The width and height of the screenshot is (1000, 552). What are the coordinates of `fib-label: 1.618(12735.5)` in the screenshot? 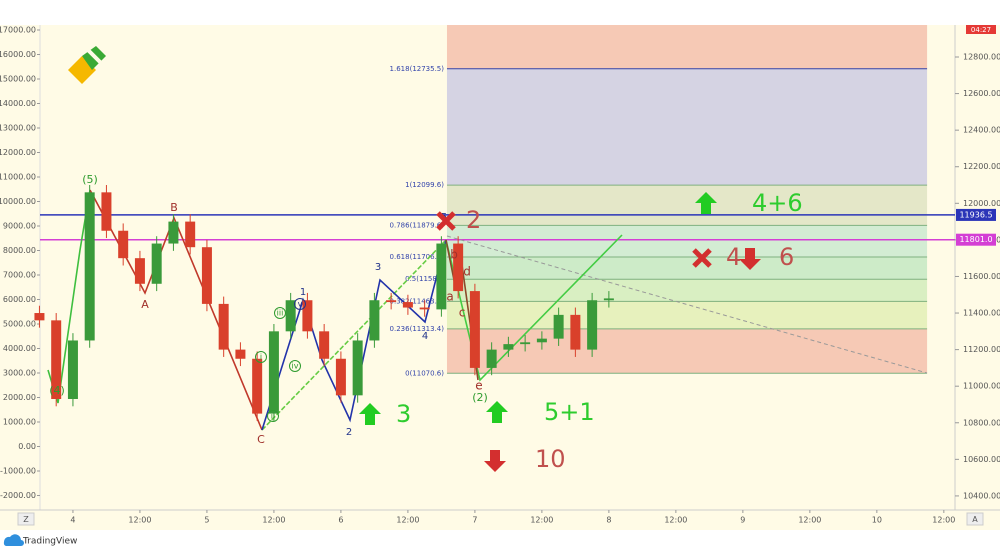 It's located at (417, 69).